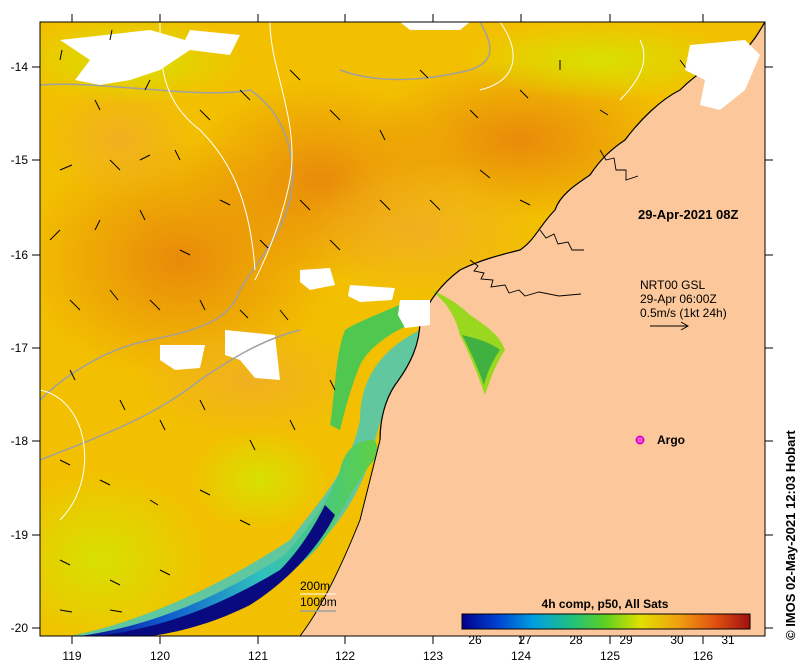 The width and height of the screenshot is (809, 672). What do you see at coordinates (71, 656) in the screenshot?
I see `lon-tick: 119` at bounding box center [71, 656].